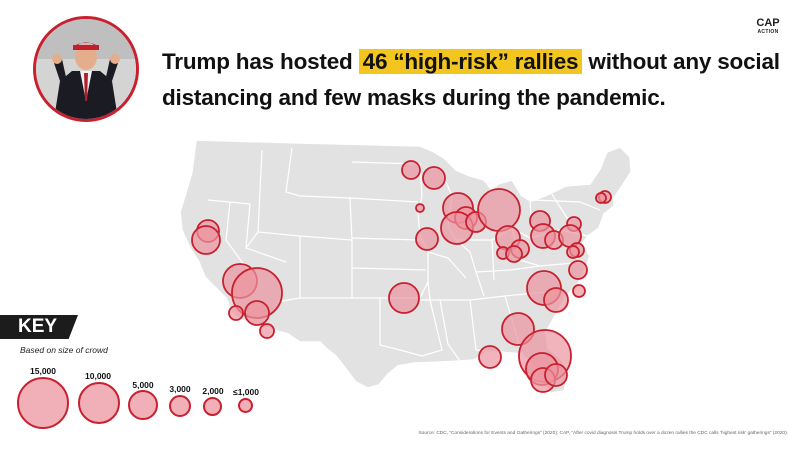 The image size is (800, 449). Describe the element at coordinates (180, 389) in the screenshot. I see `key-label-3000: 3,000` at that location.